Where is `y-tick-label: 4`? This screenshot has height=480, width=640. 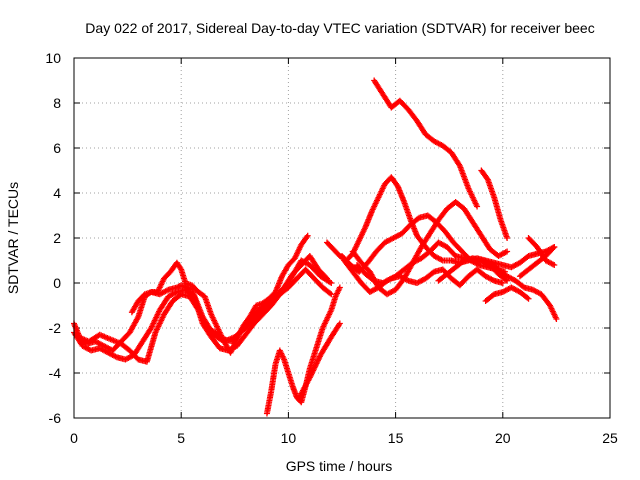 y-tick-label: 4 is located at coordinates (57, 193).